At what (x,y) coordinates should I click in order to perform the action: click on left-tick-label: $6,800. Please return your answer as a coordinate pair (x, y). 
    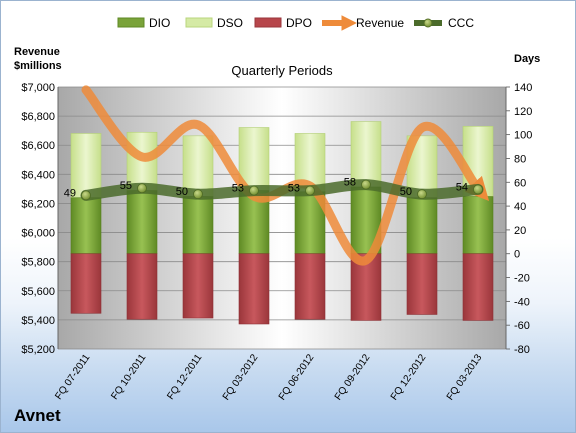
    Looking at the image, I should click on (38, 117).